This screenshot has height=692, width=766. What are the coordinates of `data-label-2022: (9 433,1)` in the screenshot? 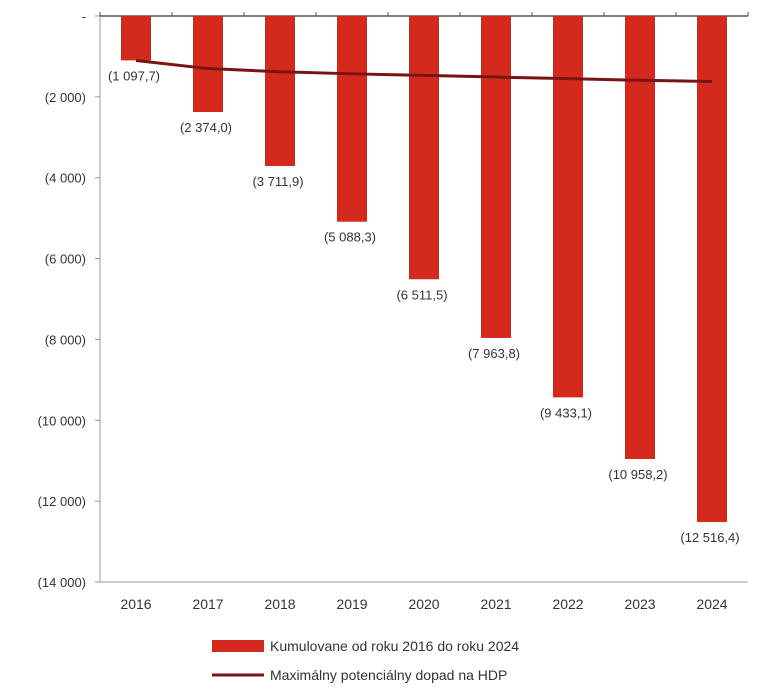 It's located at (566, 412).